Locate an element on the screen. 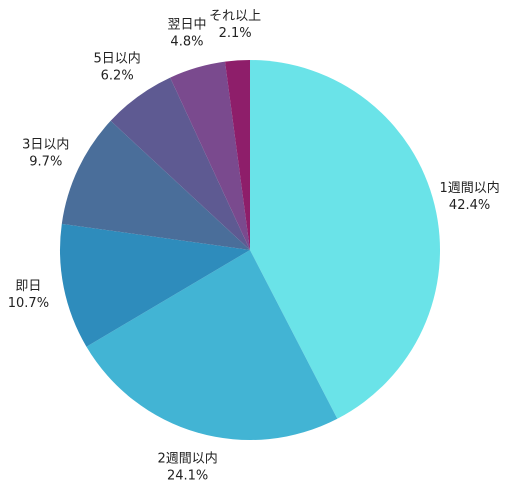  slice-label: 1週間以内 is located at coordinates (469, 188).